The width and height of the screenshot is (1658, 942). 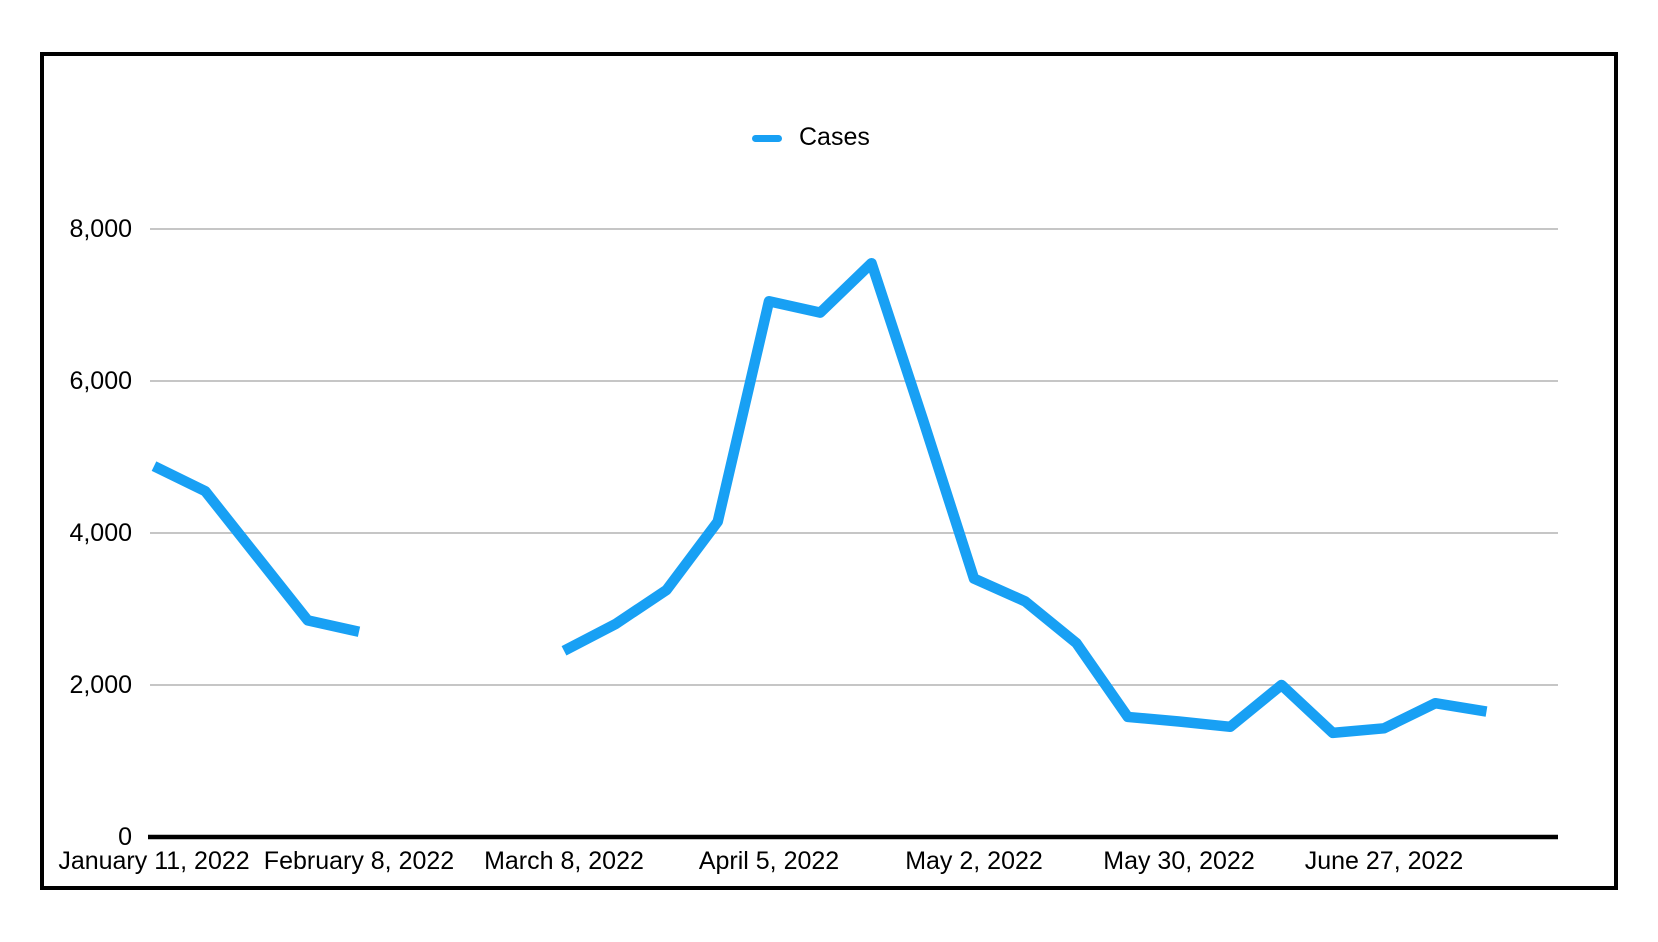 What do you see at coordinates (564, 861) in the screenshot?
I see `x-axis-tick-label: March 8, 2022` at bounding box center [564, 861].